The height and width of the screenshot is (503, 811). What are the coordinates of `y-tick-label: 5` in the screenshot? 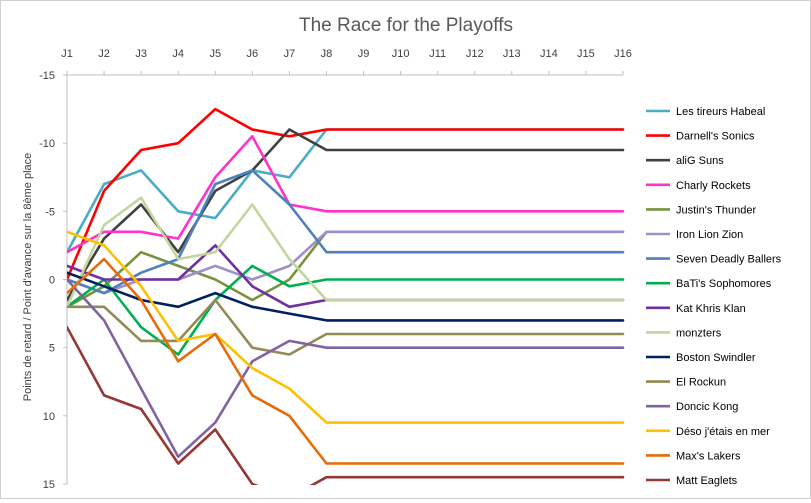 It's located at (52, 349).